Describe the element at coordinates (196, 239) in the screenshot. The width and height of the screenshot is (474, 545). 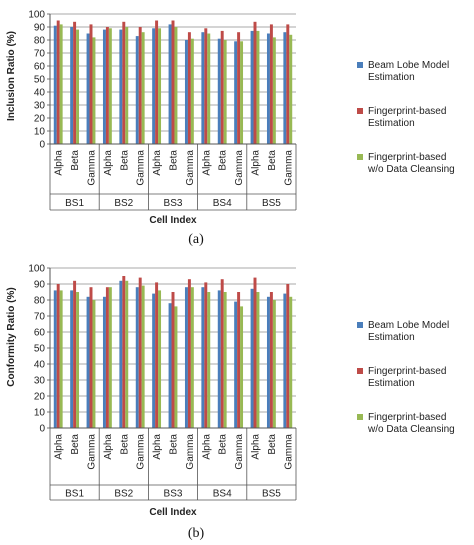
I see `chart-a-caption: (a)` at that location.